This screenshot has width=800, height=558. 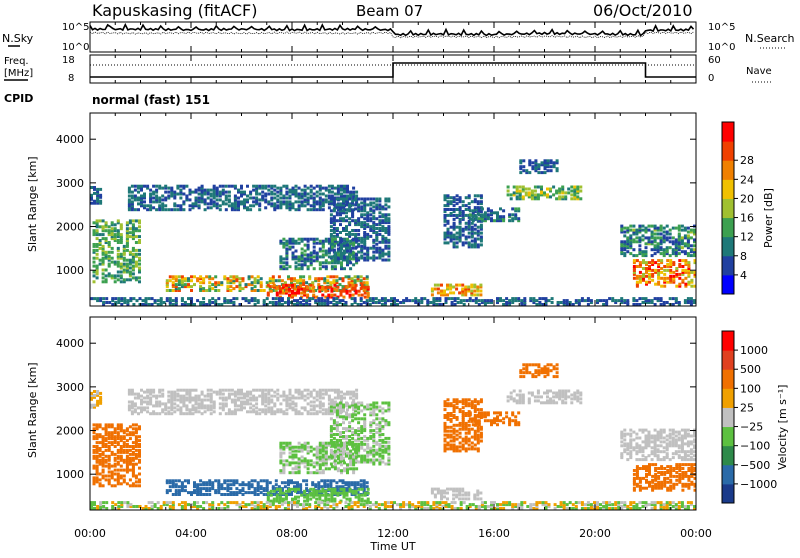 I want to click on colorbar-tick-label: 28, so click(x=747, y=160).